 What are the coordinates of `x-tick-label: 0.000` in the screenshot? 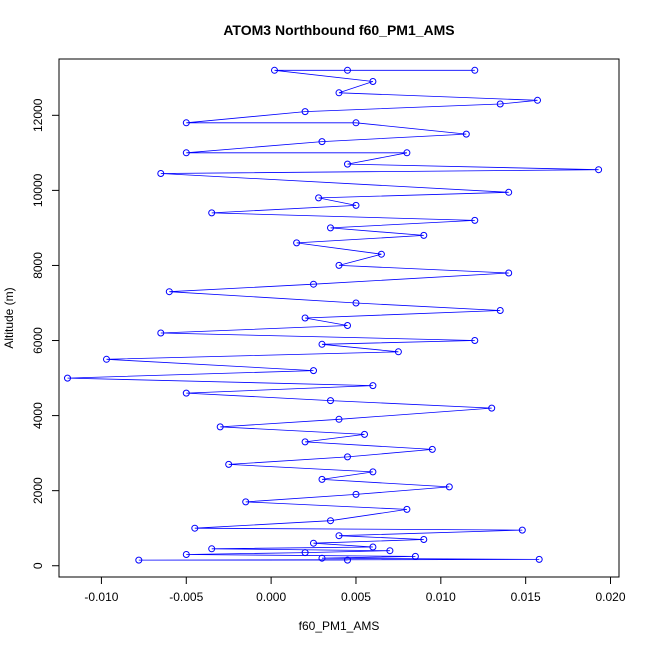 It's located at (271, 597).